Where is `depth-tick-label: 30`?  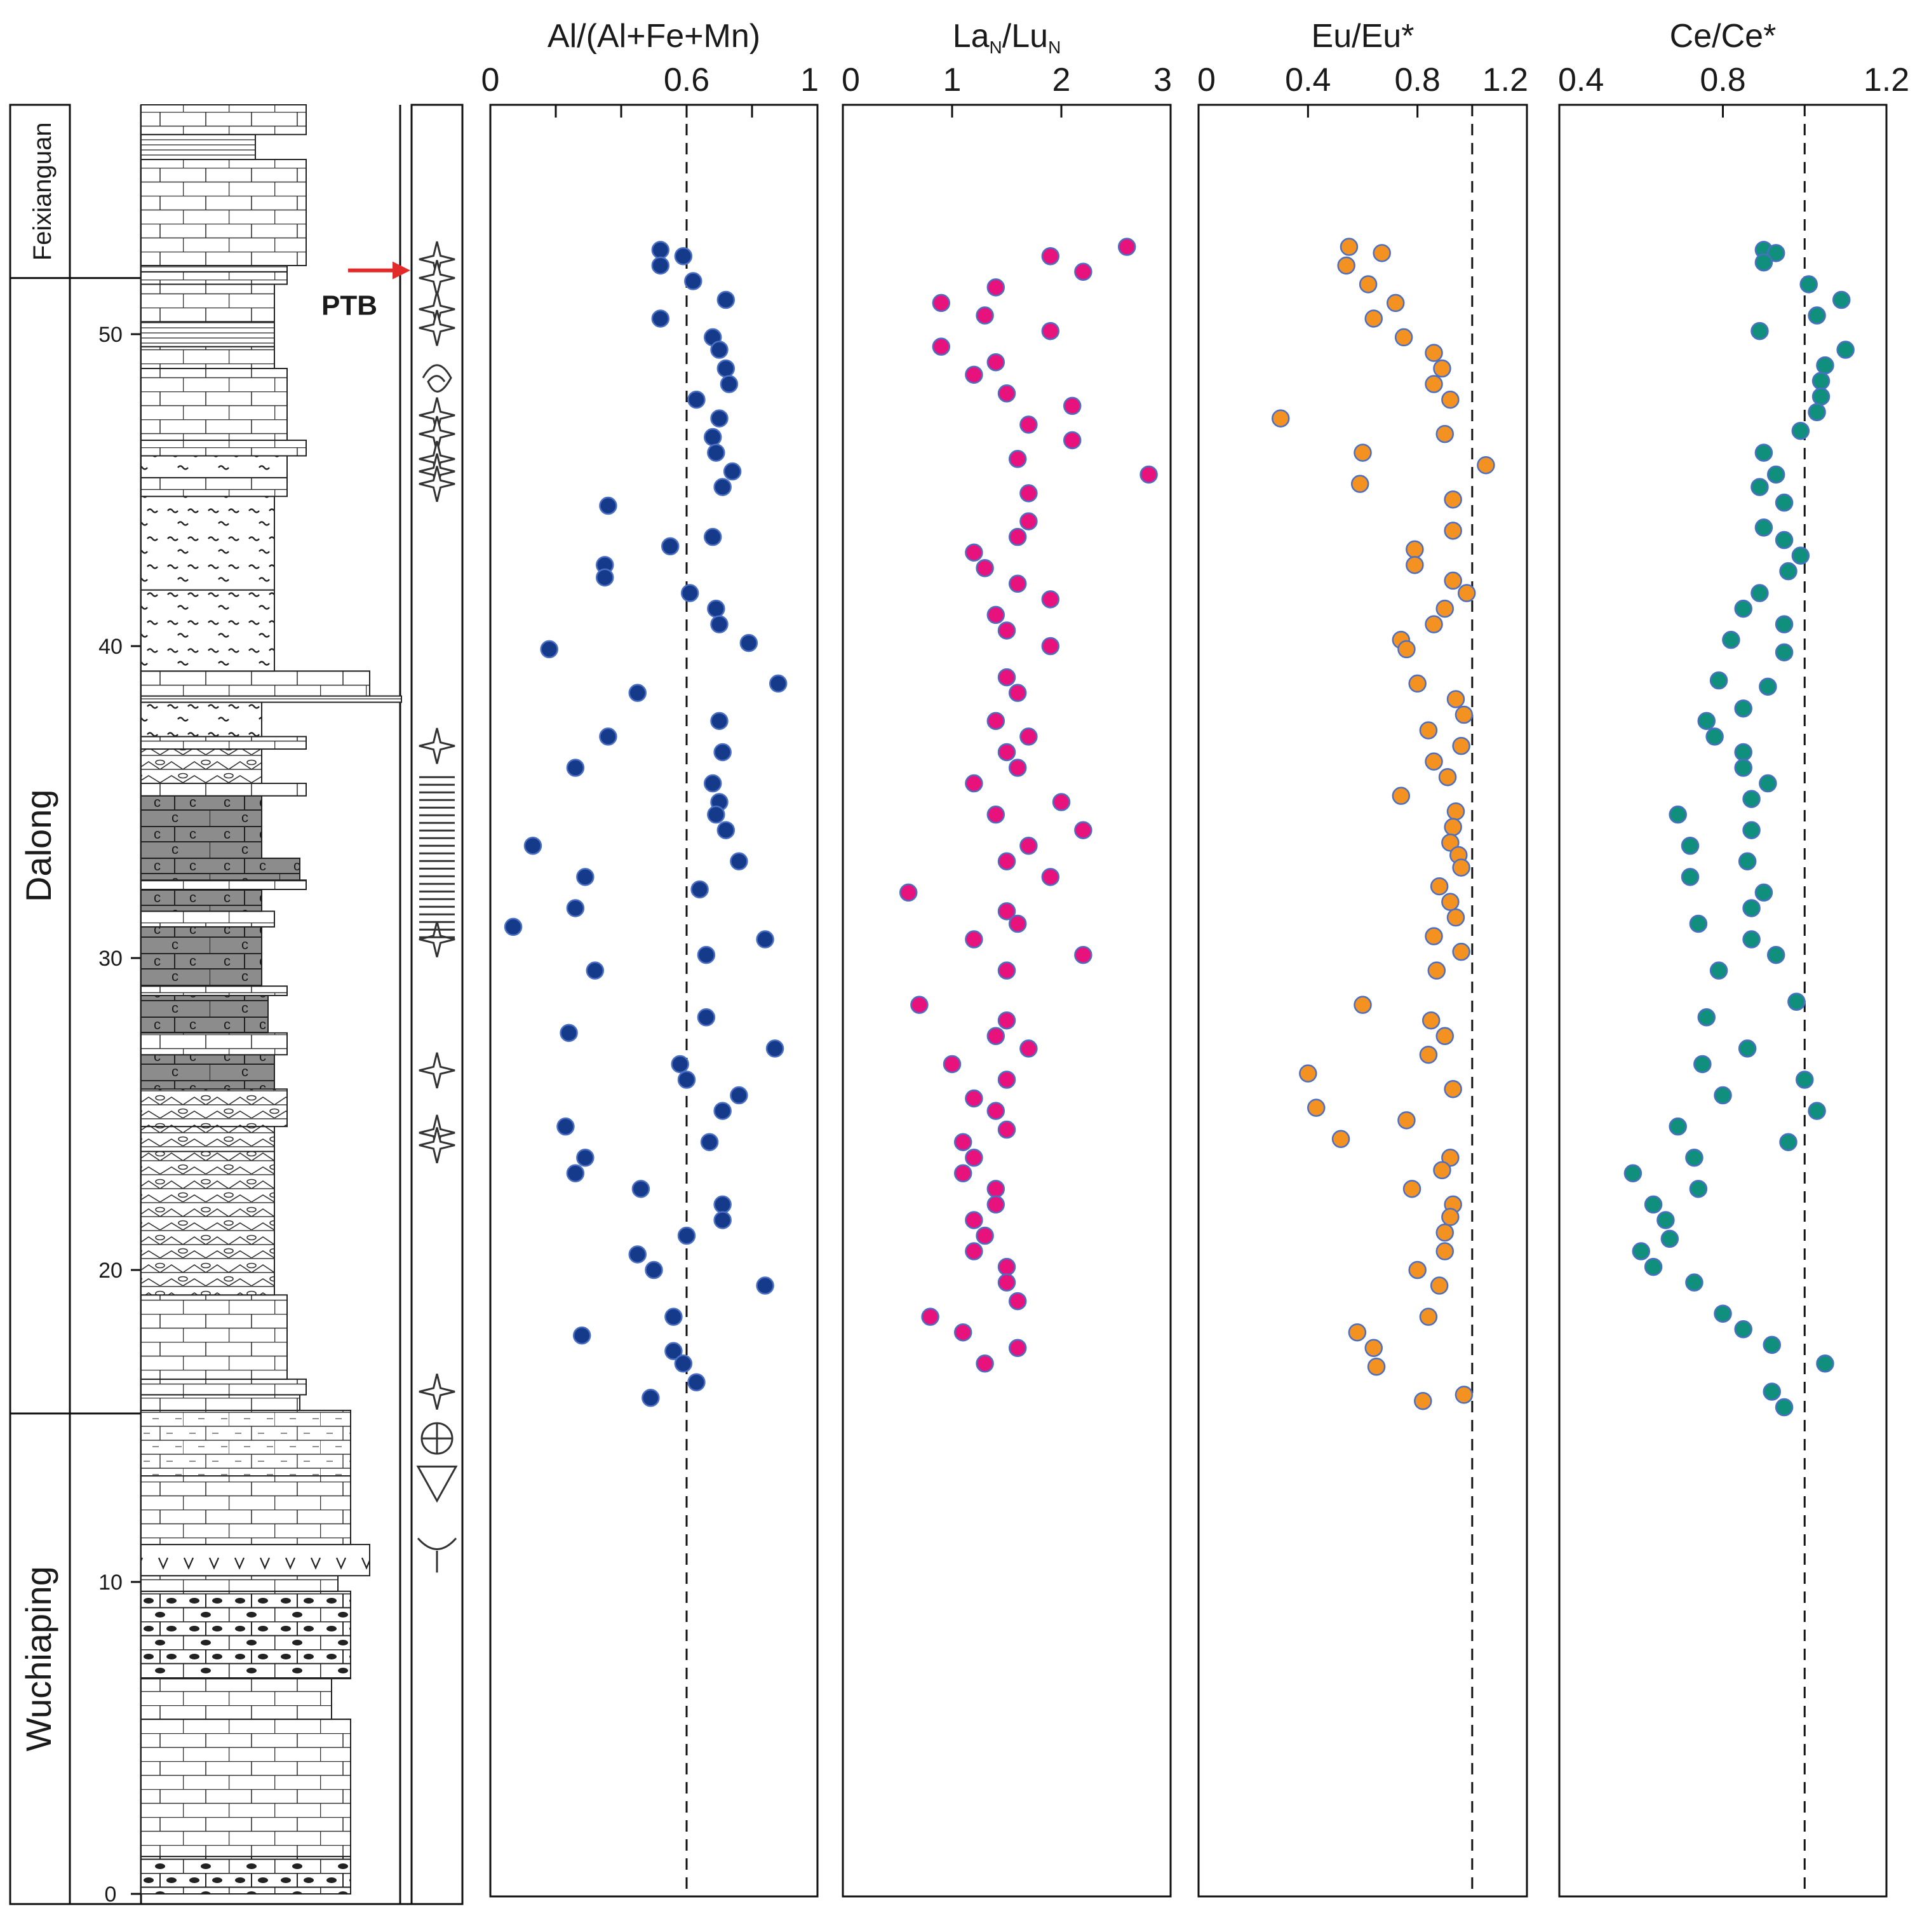 depth-tick-label: 30 is located at coordinates (110, 959).